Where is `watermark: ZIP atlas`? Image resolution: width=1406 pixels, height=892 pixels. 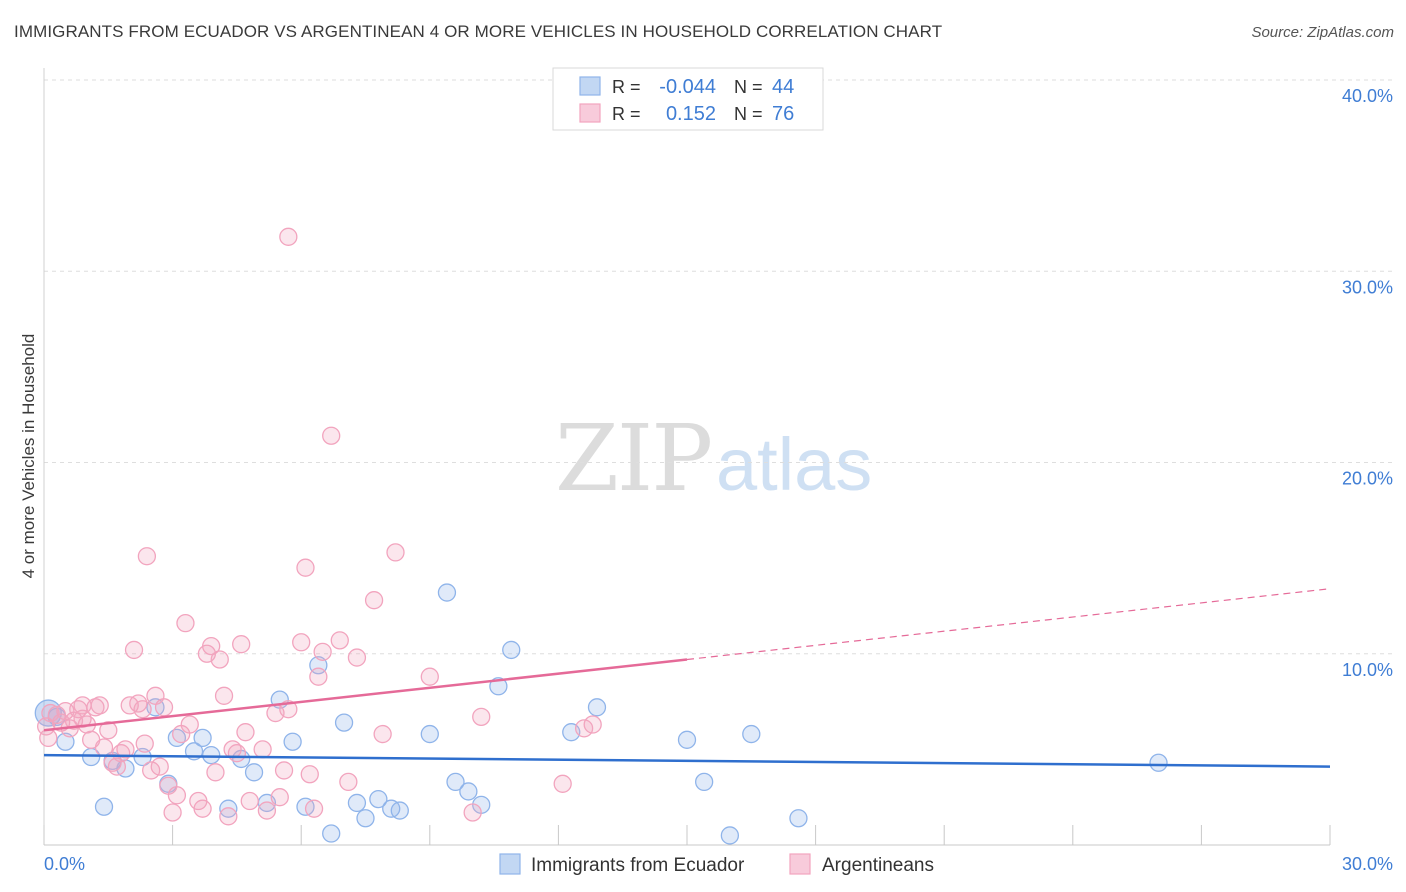
watermark: ZIP atlas is located at coordinates (713, 458).